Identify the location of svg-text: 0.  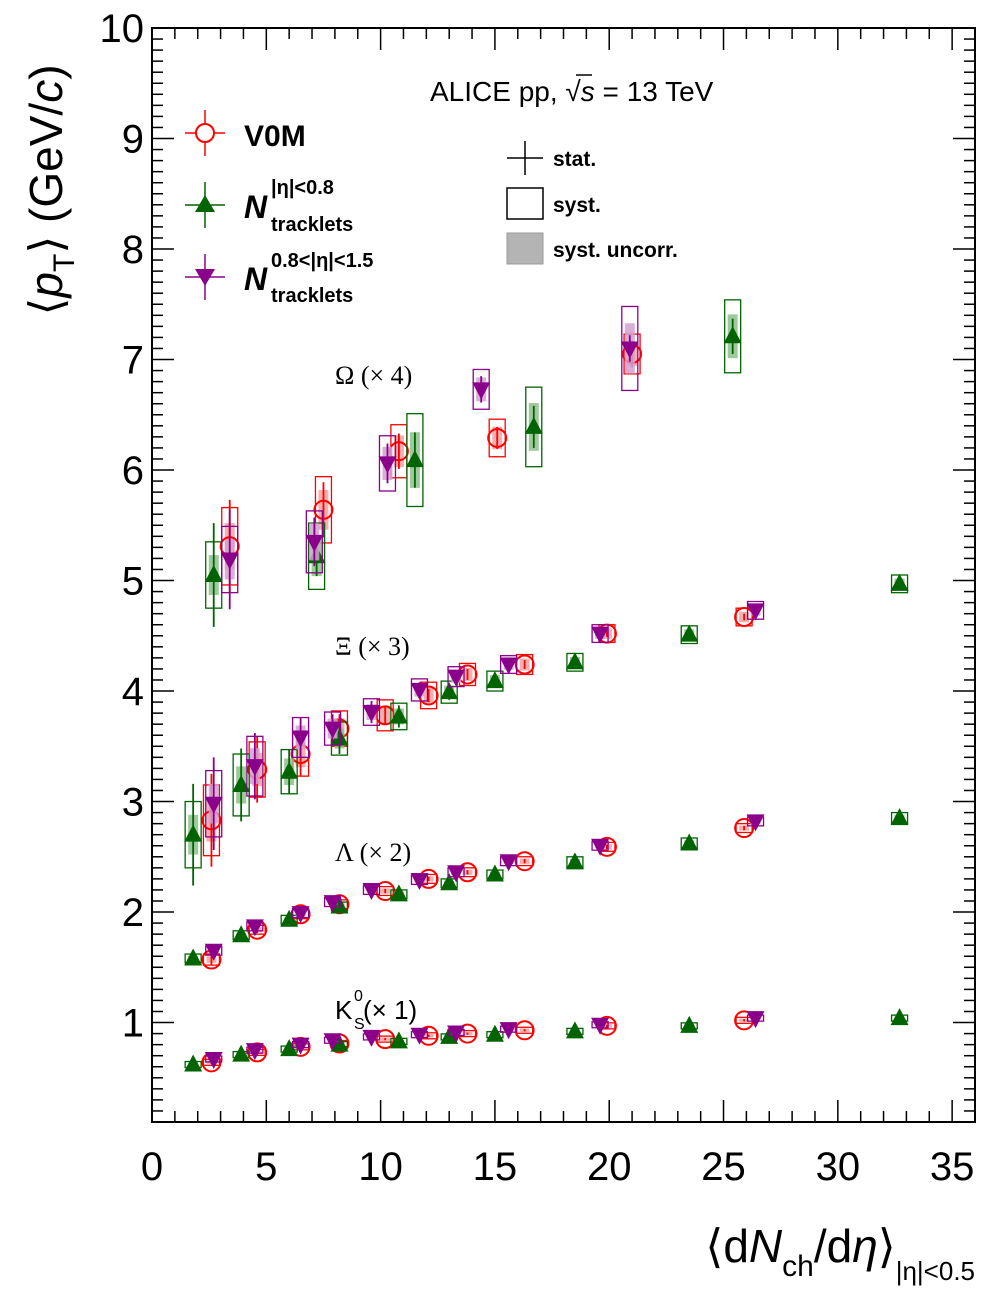
(358, 996).